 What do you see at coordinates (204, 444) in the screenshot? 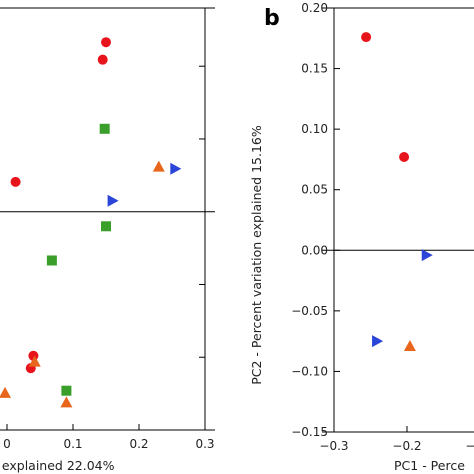
I see `panel-a-xtick-label: 0.3` at bounding box center [204, 444].